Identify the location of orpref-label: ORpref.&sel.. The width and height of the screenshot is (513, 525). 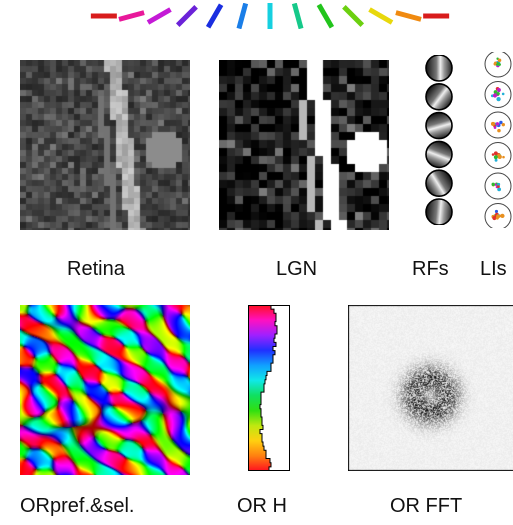
(77, 506).